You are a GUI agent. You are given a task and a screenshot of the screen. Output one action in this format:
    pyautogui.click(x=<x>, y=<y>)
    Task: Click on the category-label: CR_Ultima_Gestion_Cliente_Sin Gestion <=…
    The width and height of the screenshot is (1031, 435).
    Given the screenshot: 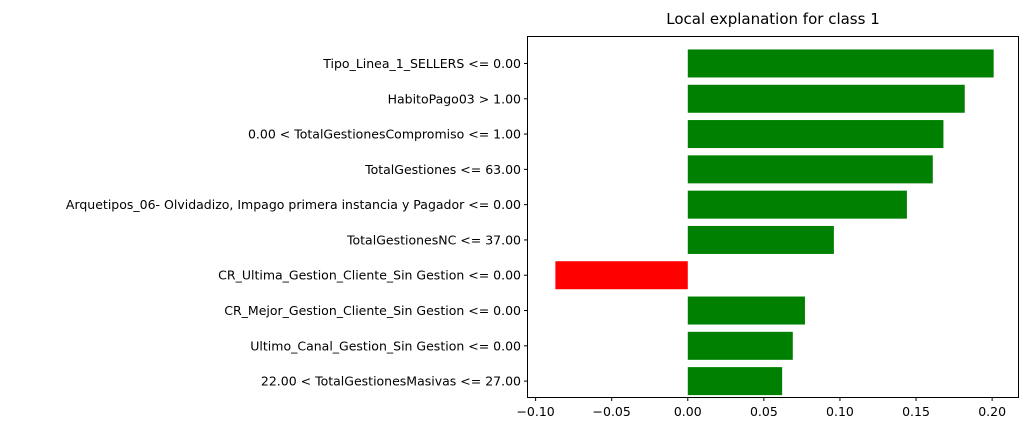 What is the action you would take?
    pyautogui.click(x=369, y=275)
    